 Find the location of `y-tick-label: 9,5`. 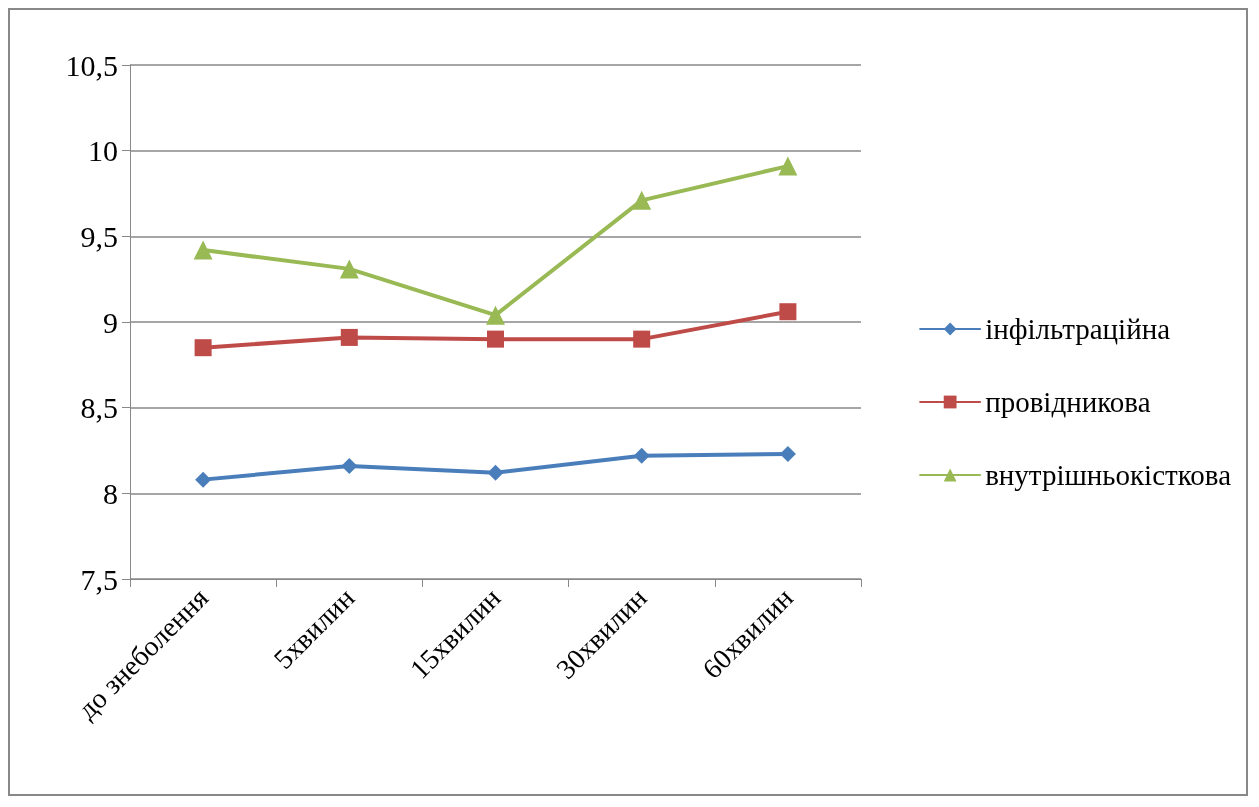

y-tick-label: 9,5 is located at coordinates (99, 236).